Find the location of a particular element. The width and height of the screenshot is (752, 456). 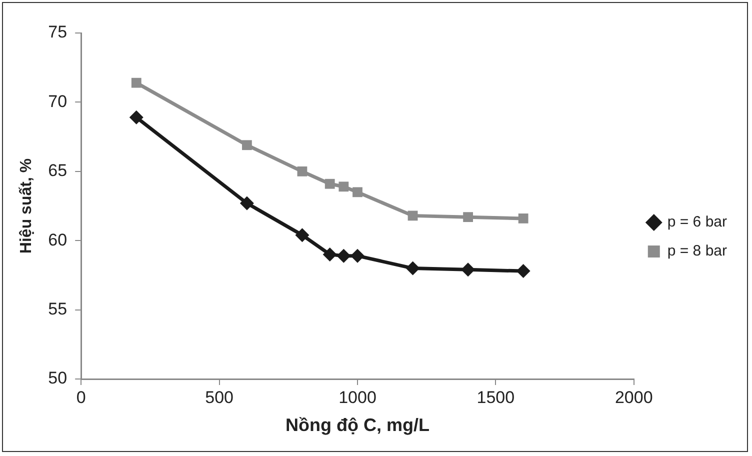

legend-label: p = 8 bar is located at coordinates (697, 251).